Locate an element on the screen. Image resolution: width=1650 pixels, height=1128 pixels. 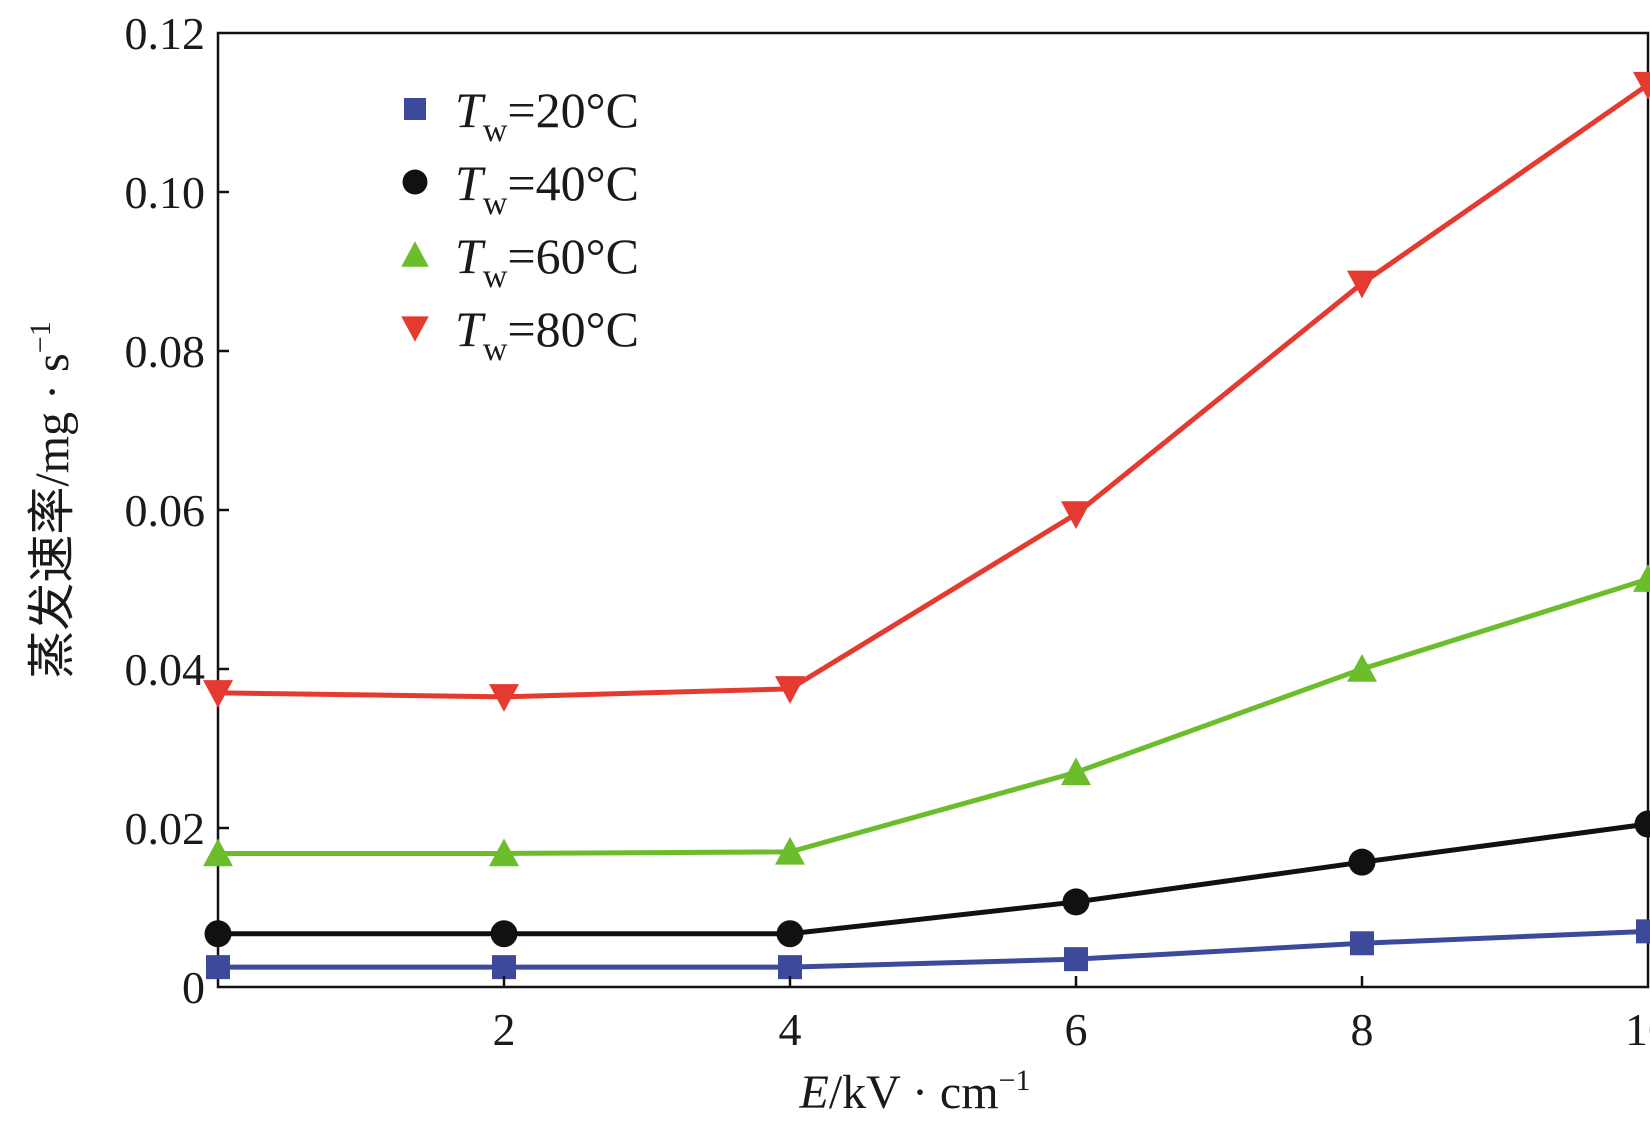
y-tick-label: 0 is located at coordinates (193, 987).